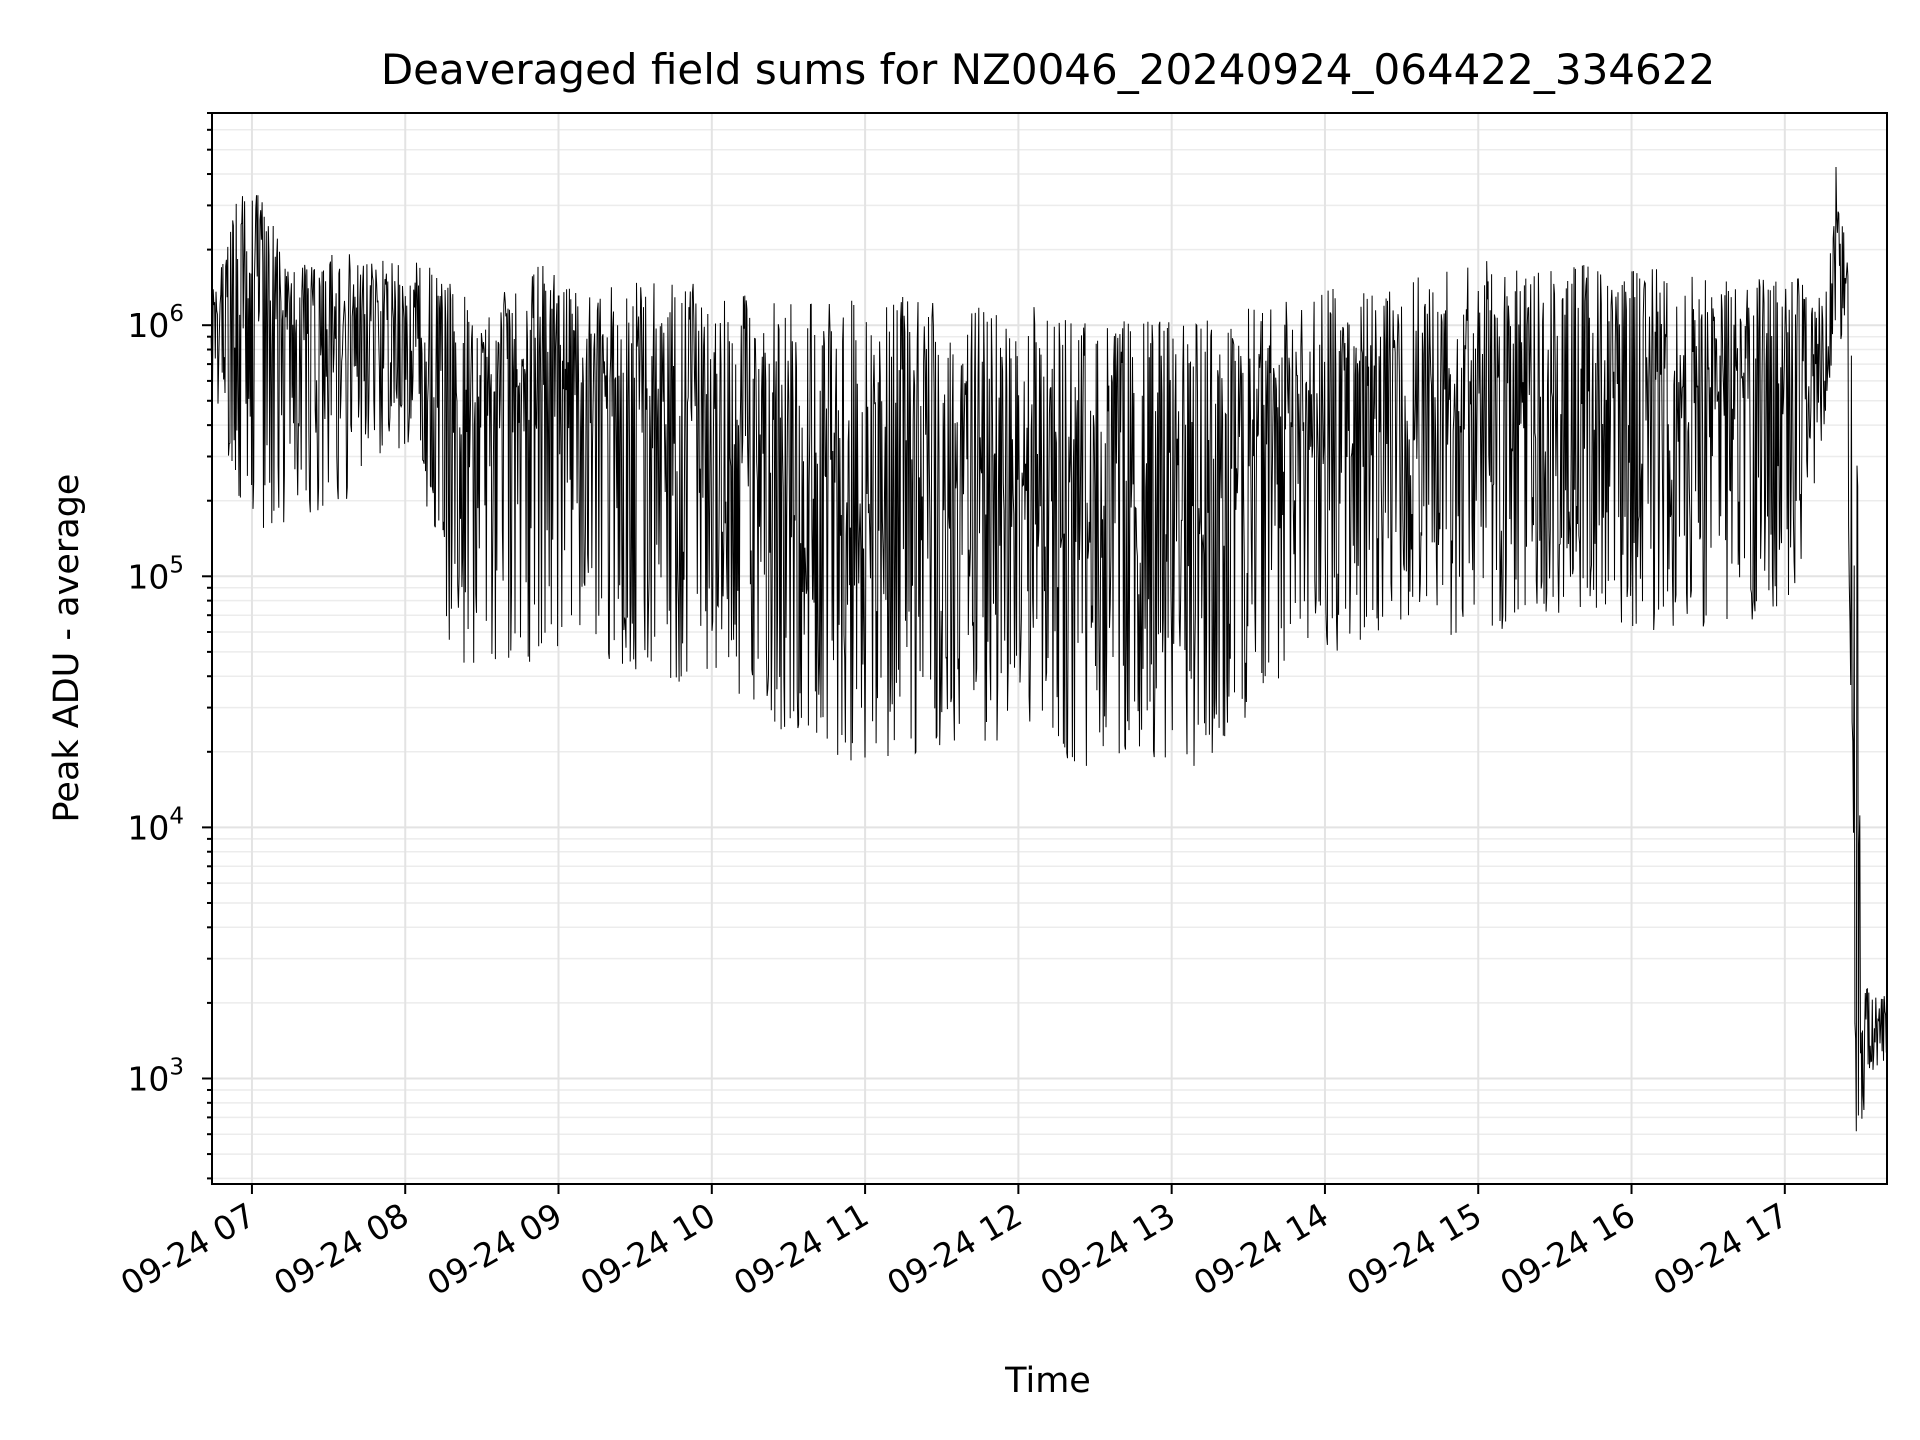  I want to click on y-tick-label: 10⁴, so click(155, 825).